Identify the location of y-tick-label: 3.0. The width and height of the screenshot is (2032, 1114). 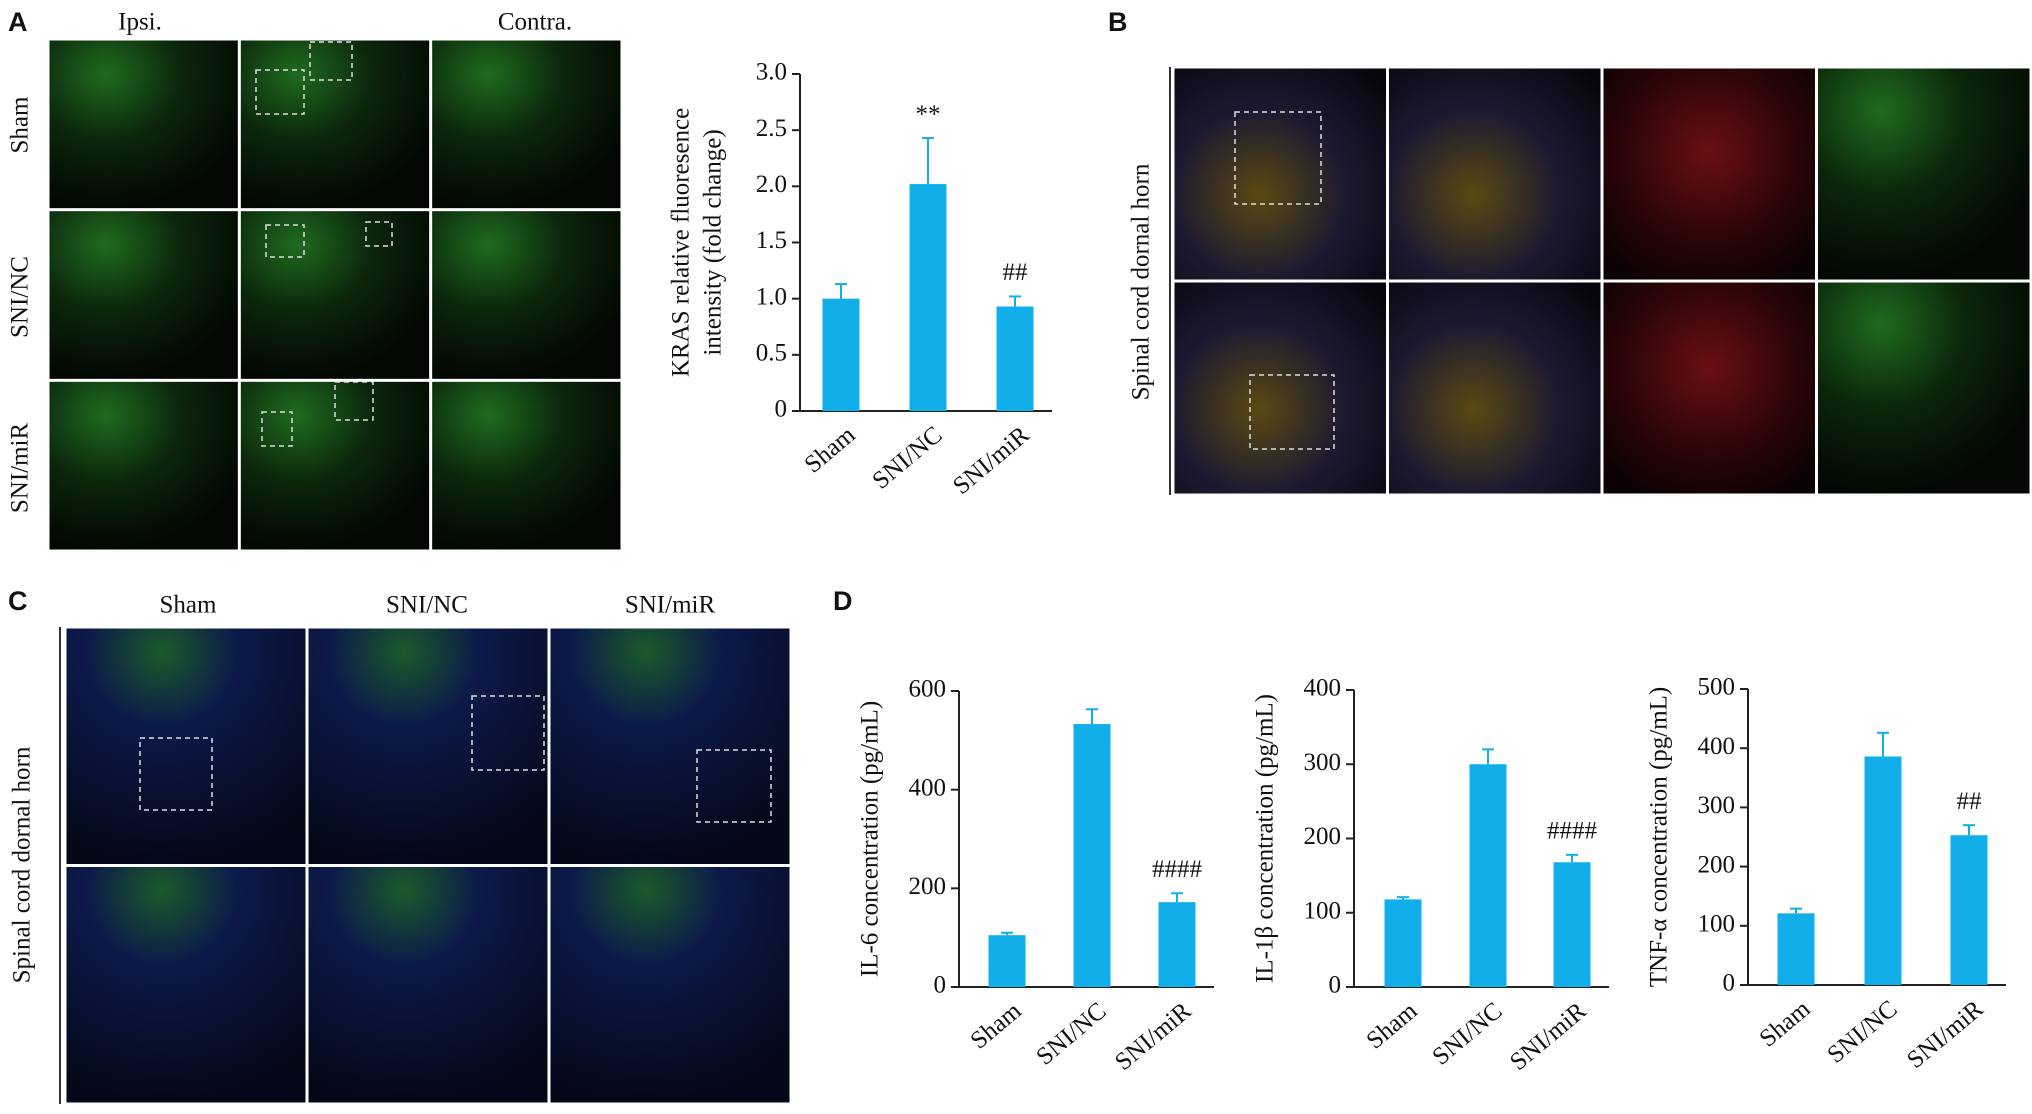
(771, 72).